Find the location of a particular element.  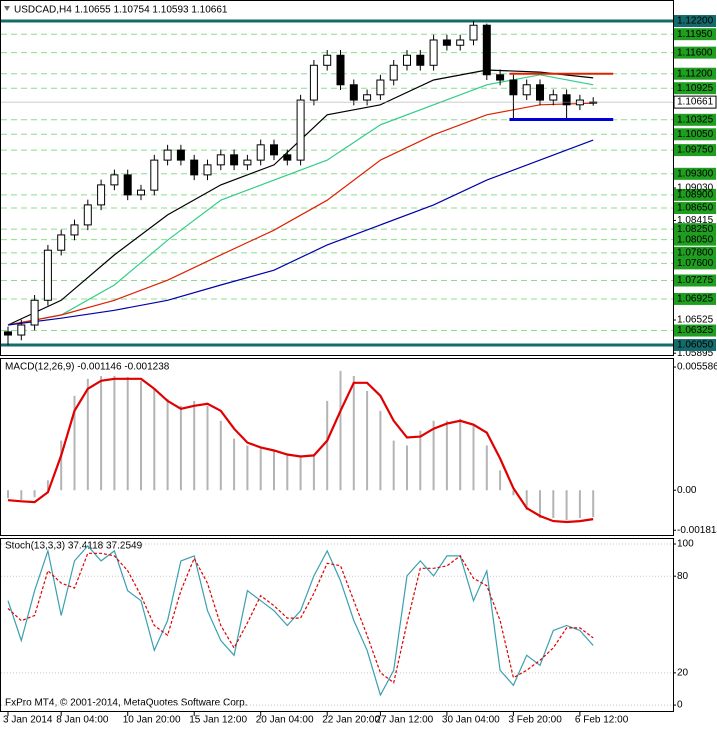

band-label: 1.06050 is located at coordinates (695, 345).